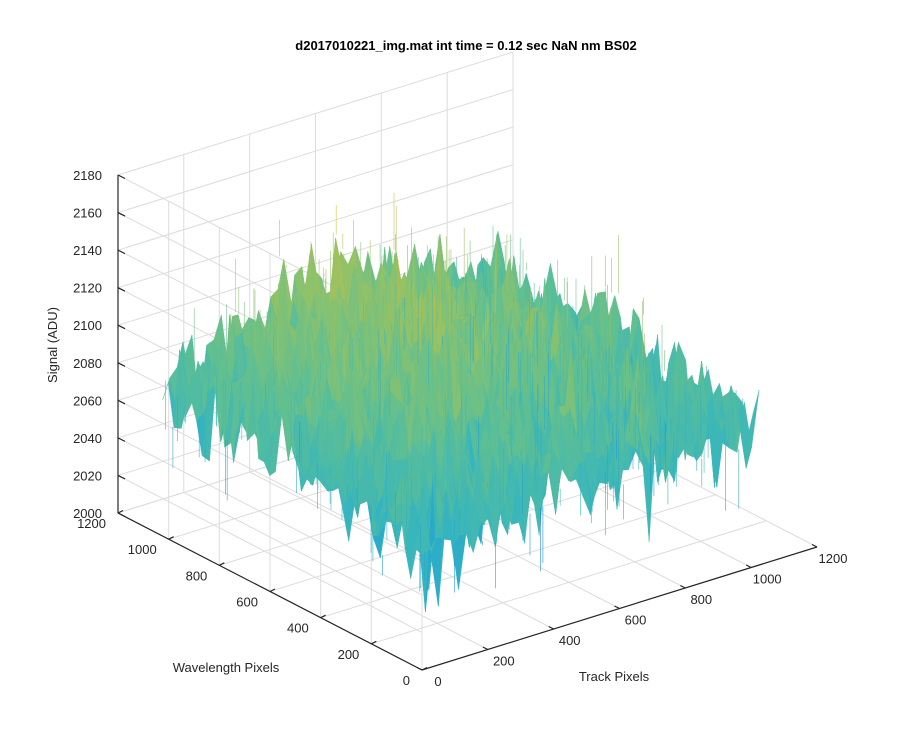 The image size is (900, 750). I want to click on x-axis-label: Track Pixels, so click(614, 676).